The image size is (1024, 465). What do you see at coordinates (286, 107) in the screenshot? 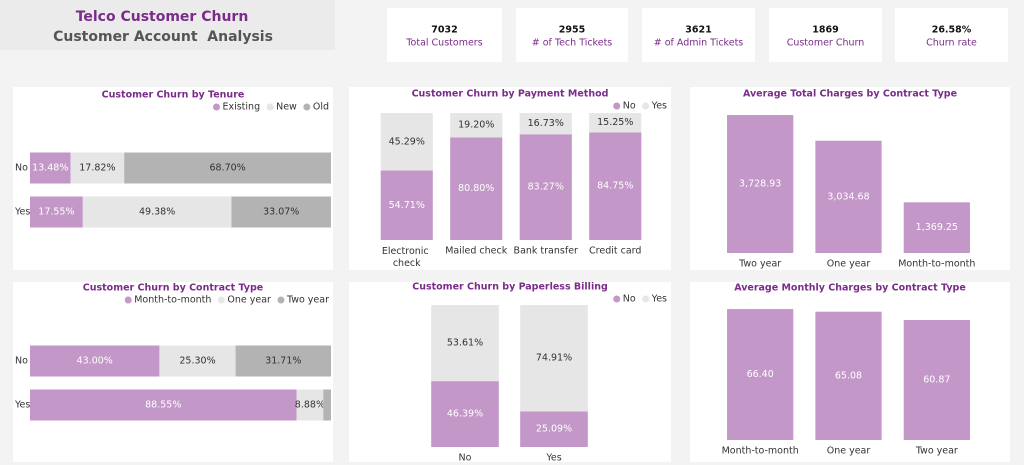
I see `legend-label: New` at bounding box center [286, 107].